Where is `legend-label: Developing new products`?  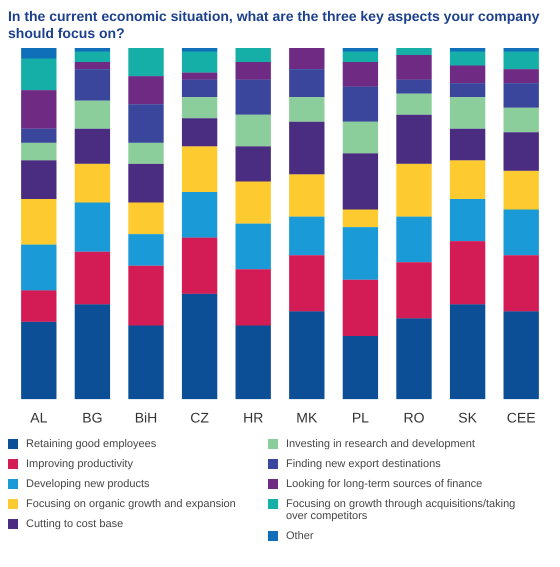
legend-label: Developing new products is located at coordinates (88, 484).